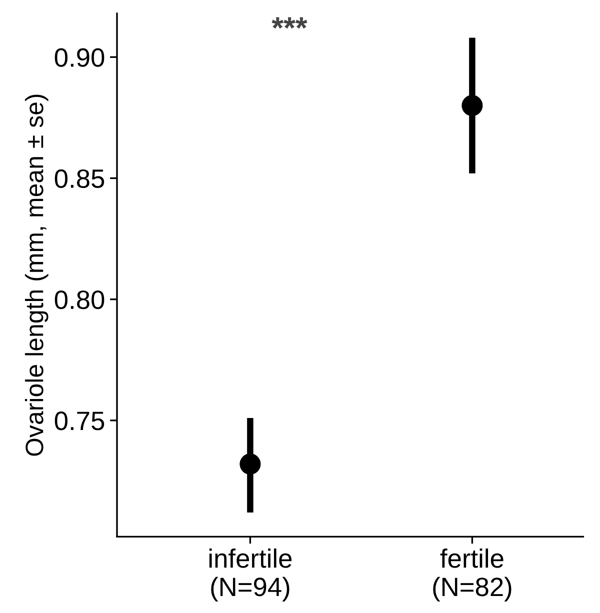 This screenshot has width=600, height=613. I want to click on y-tick-label: 0.75, so click(79, 421).